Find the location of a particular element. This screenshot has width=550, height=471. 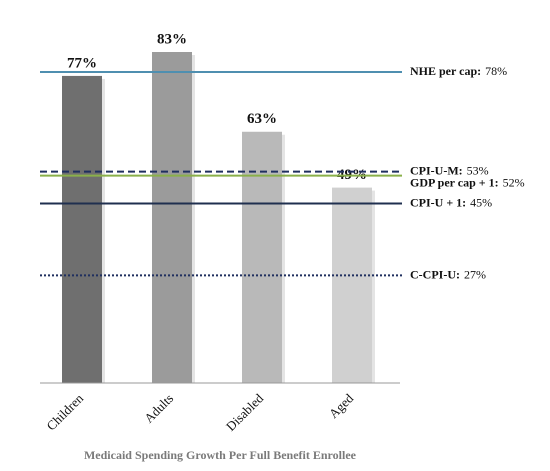

x-tick-label: Children is located at coordinates (64, 411).